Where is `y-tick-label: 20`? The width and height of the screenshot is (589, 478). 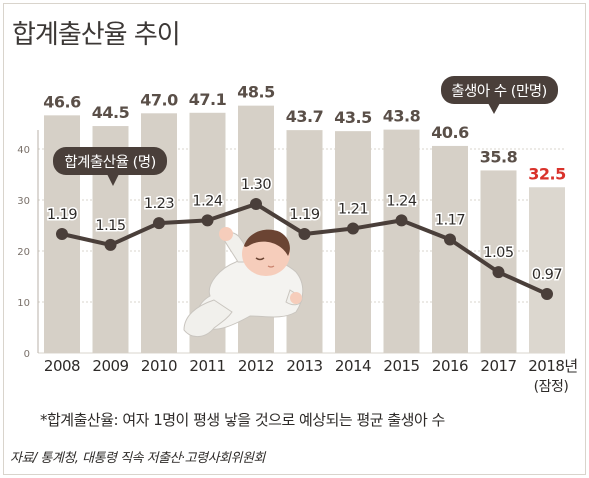
y-tick-label: 20 is located at coordinates (23, 252).